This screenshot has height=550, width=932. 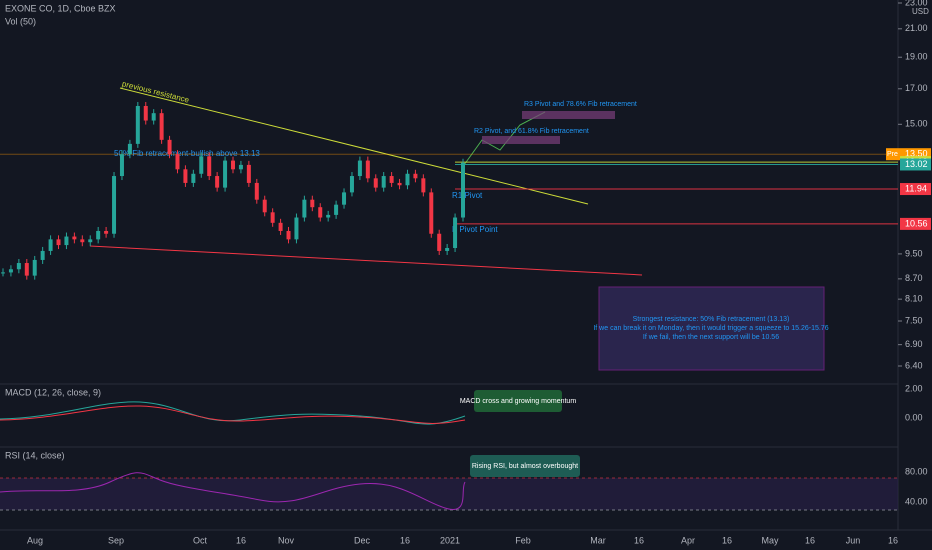 I want to click on price-tag-label: 11.94, so click(x=916, y=188).